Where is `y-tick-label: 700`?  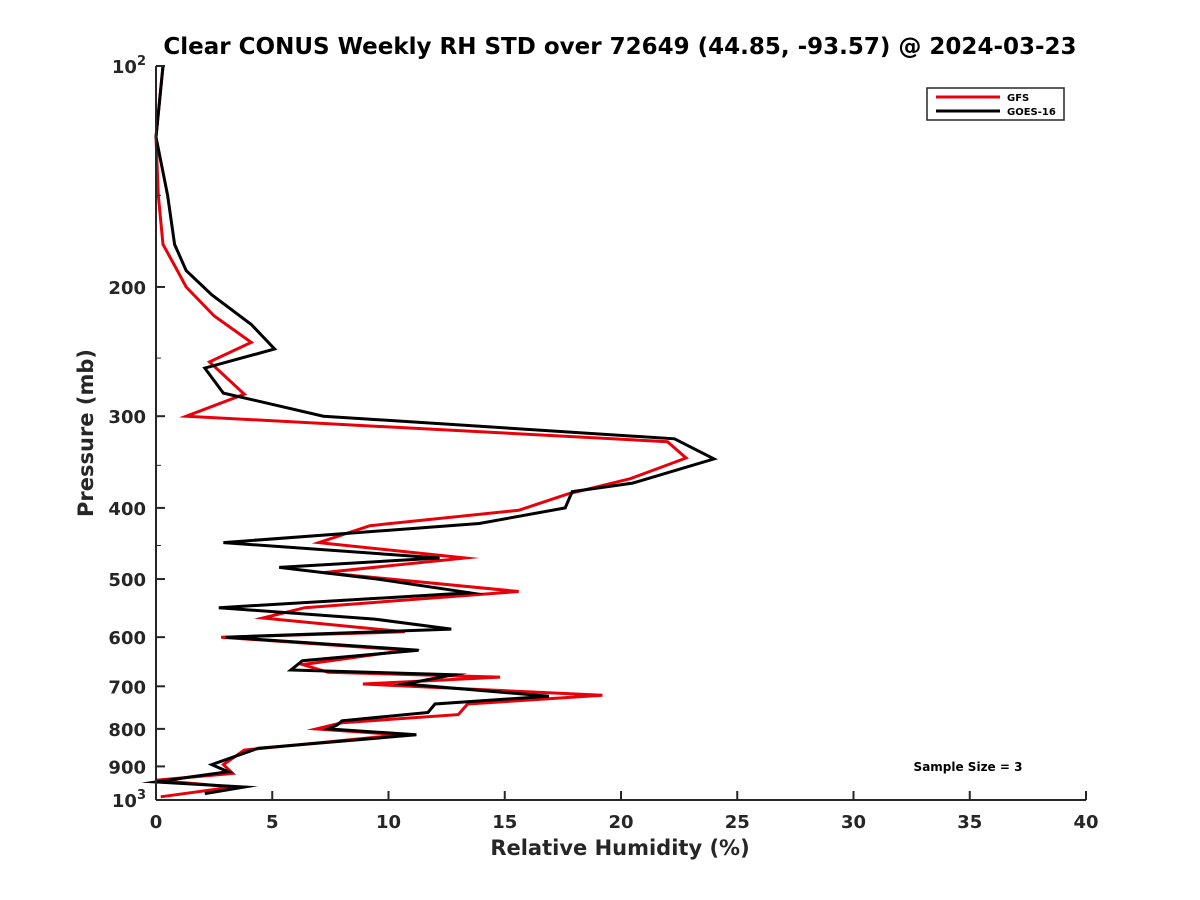
y-tick-label: 700 is located at coordinates (127, 687).